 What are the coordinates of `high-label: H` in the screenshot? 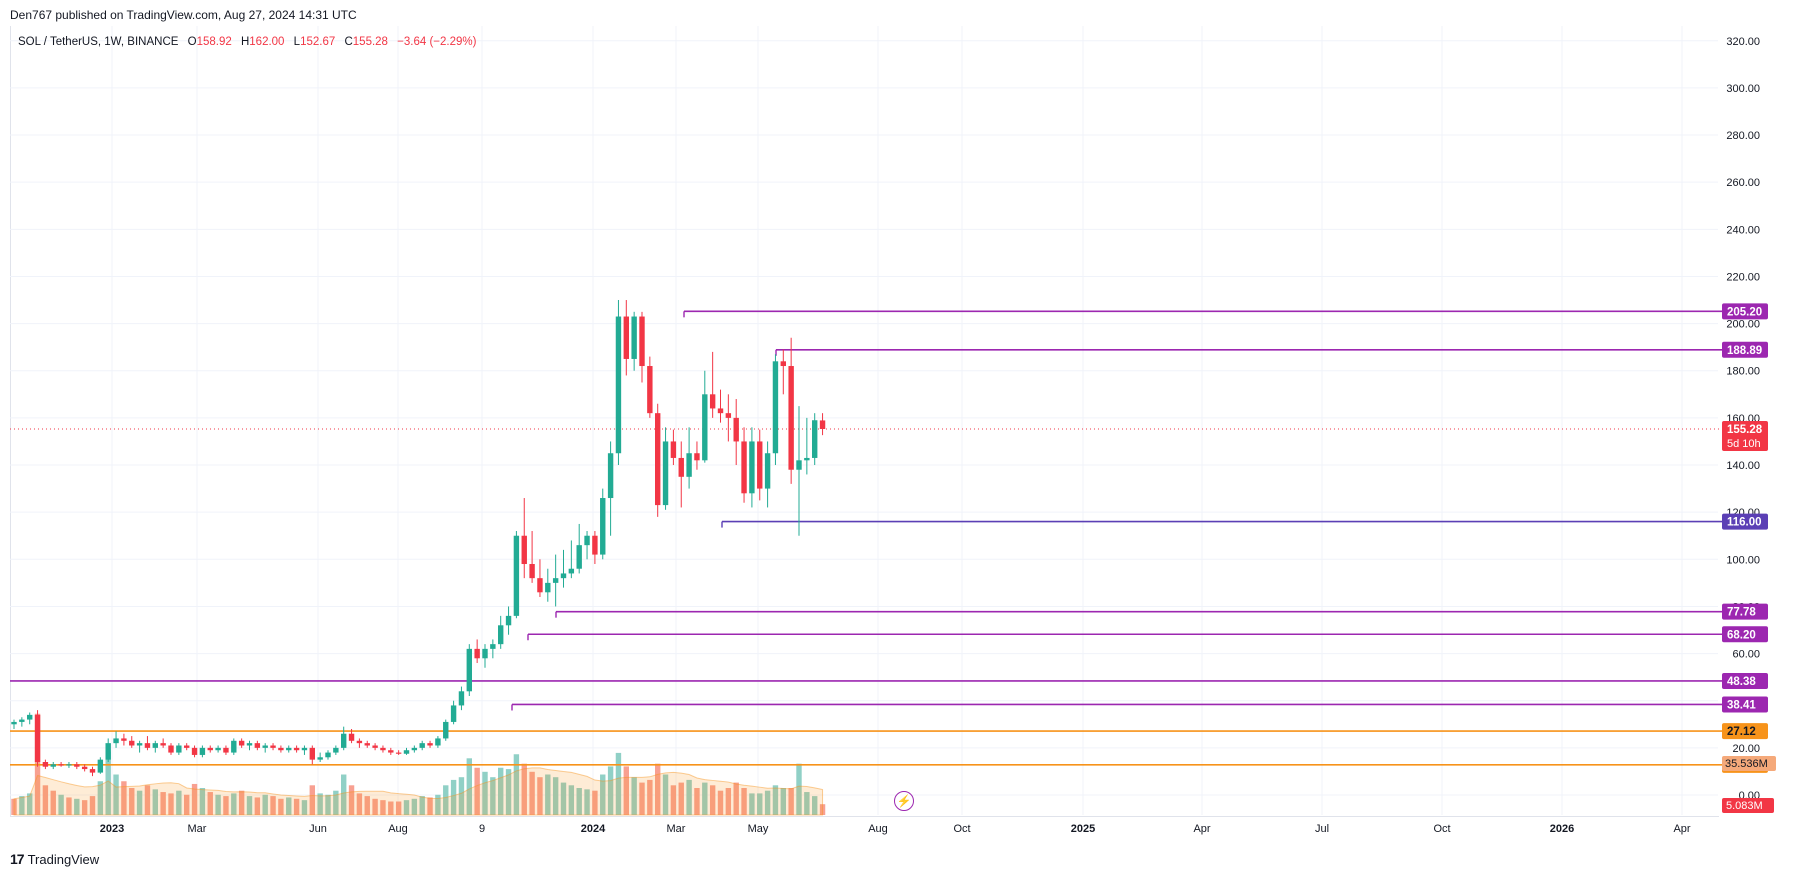 It's located at (245, 42).